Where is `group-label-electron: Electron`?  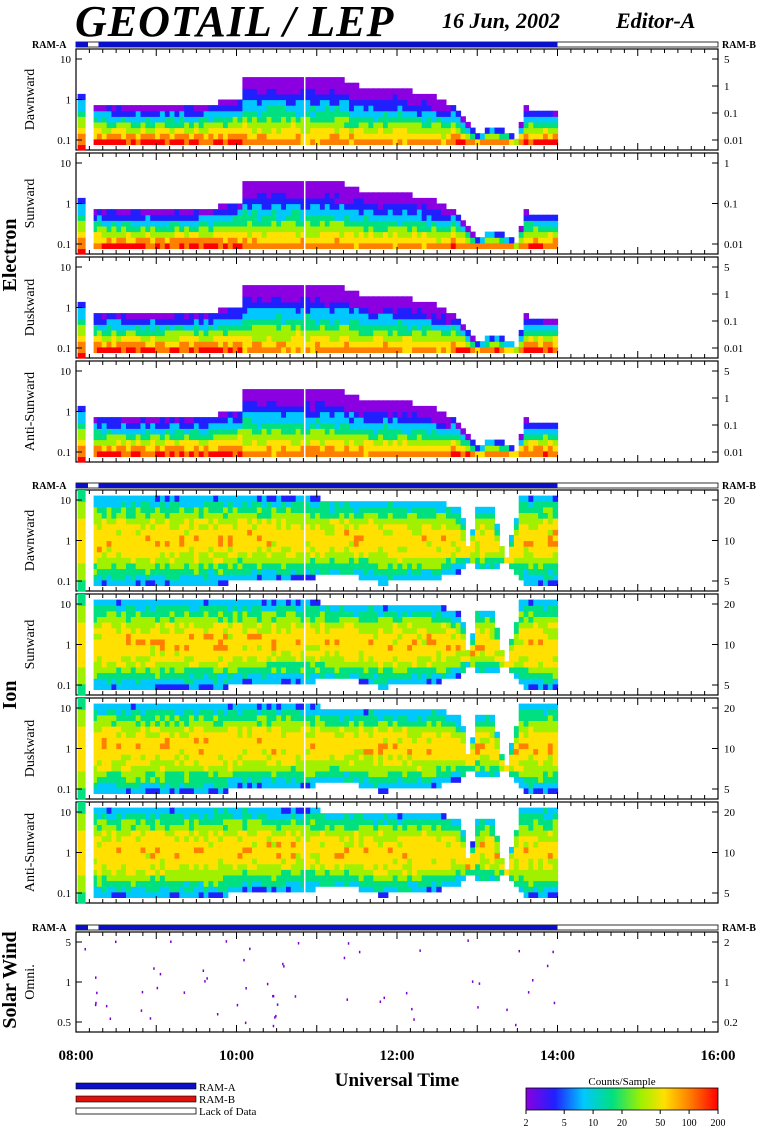
group-label-electron: Electron is located at coordinates (10, 255).